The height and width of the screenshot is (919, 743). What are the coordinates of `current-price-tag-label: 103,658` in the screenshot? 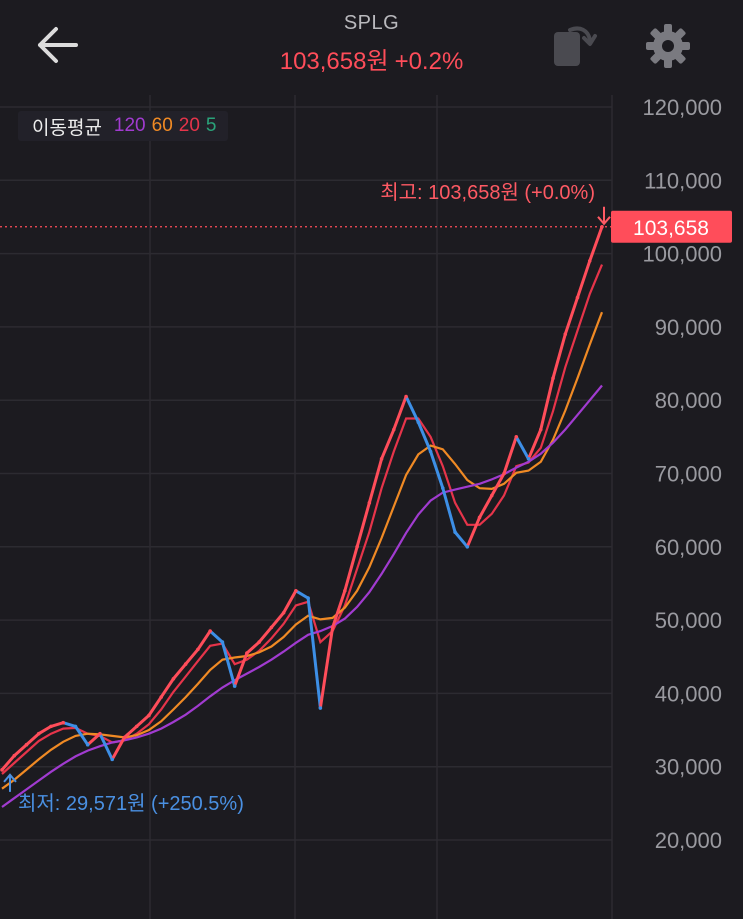 It's located at (671, 228).